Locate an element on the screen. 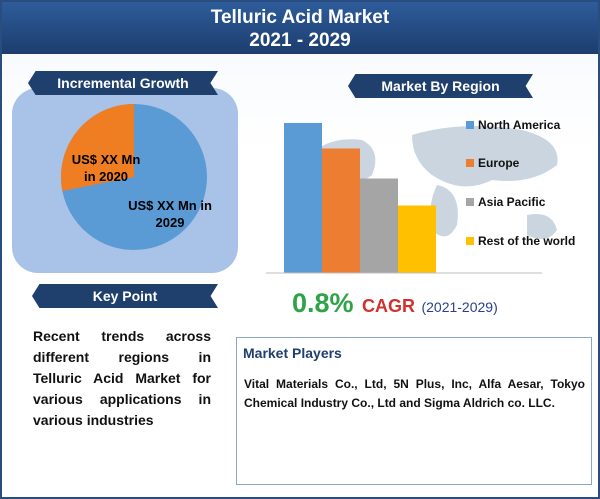 The image size is (600, 499). key-point-banner: Key Point is located at coordinates (125, 296).